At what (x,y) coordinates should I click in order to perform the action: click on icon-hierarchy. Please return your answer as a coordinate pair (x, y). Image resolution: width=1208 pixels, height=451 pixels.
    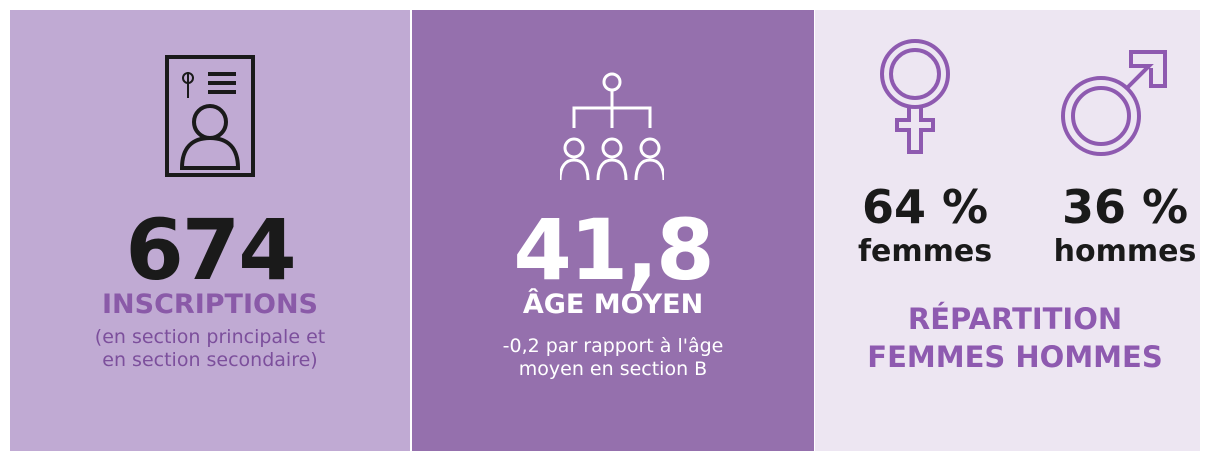
    Looking at the image, I should click on (612, 126).